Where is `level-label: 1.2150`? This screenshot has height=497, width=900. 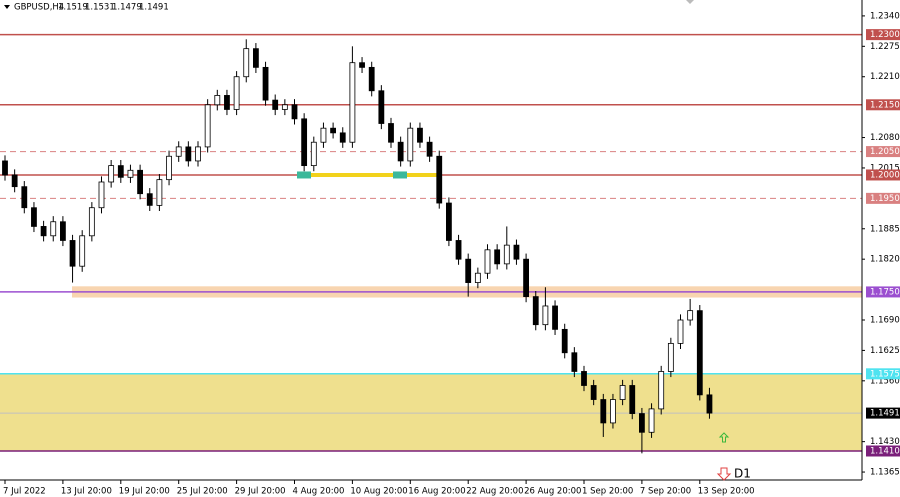 level-label: 1.2150 is located at coordinates (885, 105).